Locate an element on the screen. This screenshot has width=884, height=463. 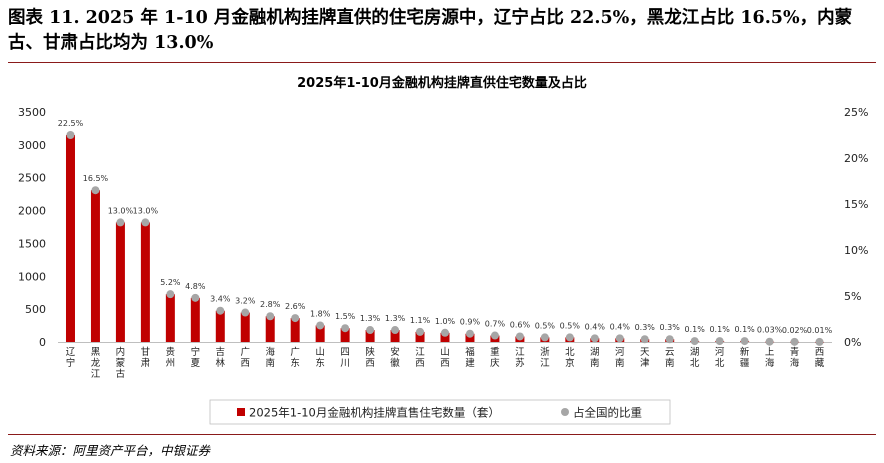
share-label: 3.2% is located at coordinates (245, 301).